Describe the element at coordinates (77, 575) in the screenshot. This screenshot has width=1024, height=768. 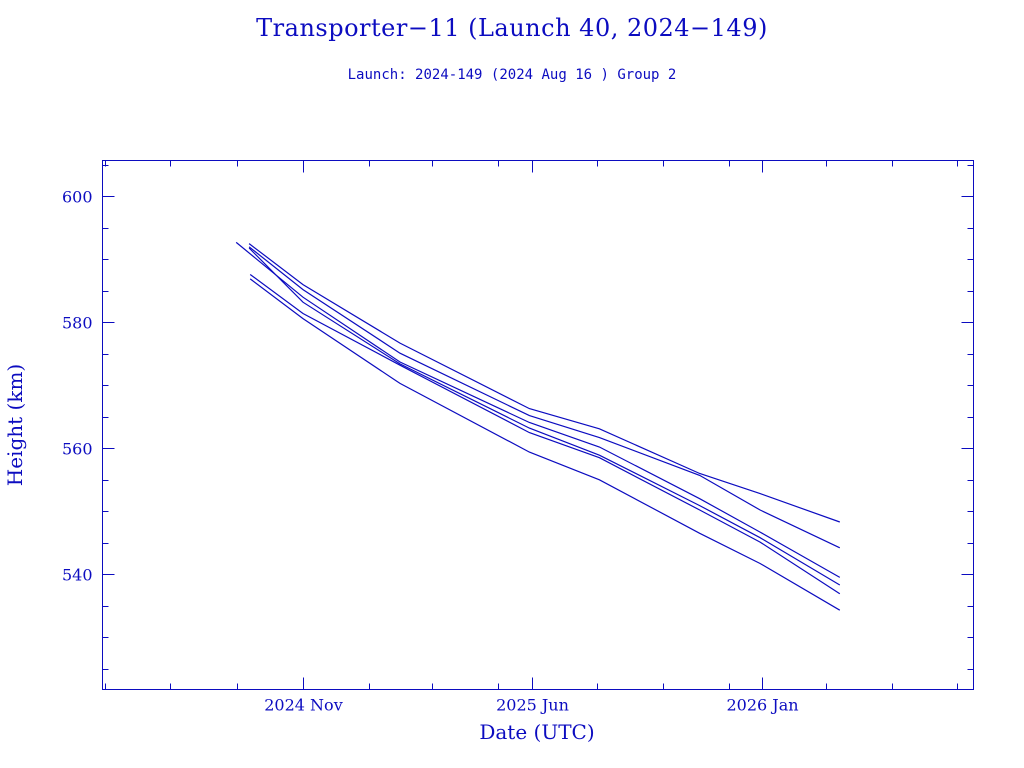
I see `y-tick-label: 540` at that location.